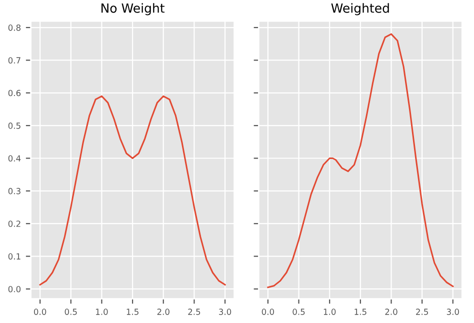  What do you see at coordinates (14, 93) in the screenshot?
I see `y-tick-label: 0.6` at bounding box center [14, 93].